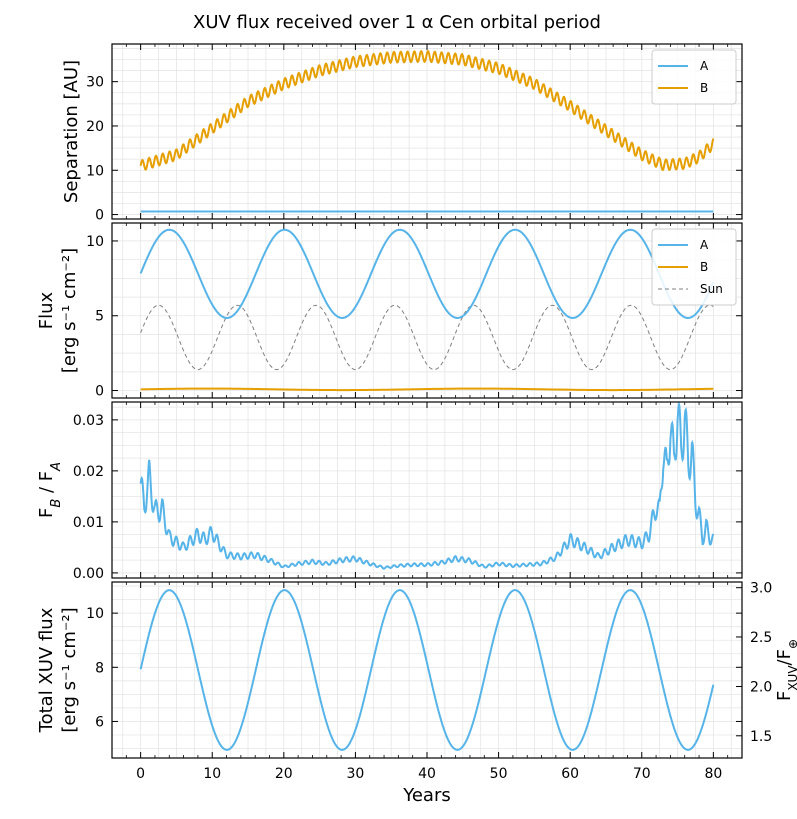 The width and height of the screenshot is (797, 819). I want to click on y-tick-label: 0.03, so click(88, 421).